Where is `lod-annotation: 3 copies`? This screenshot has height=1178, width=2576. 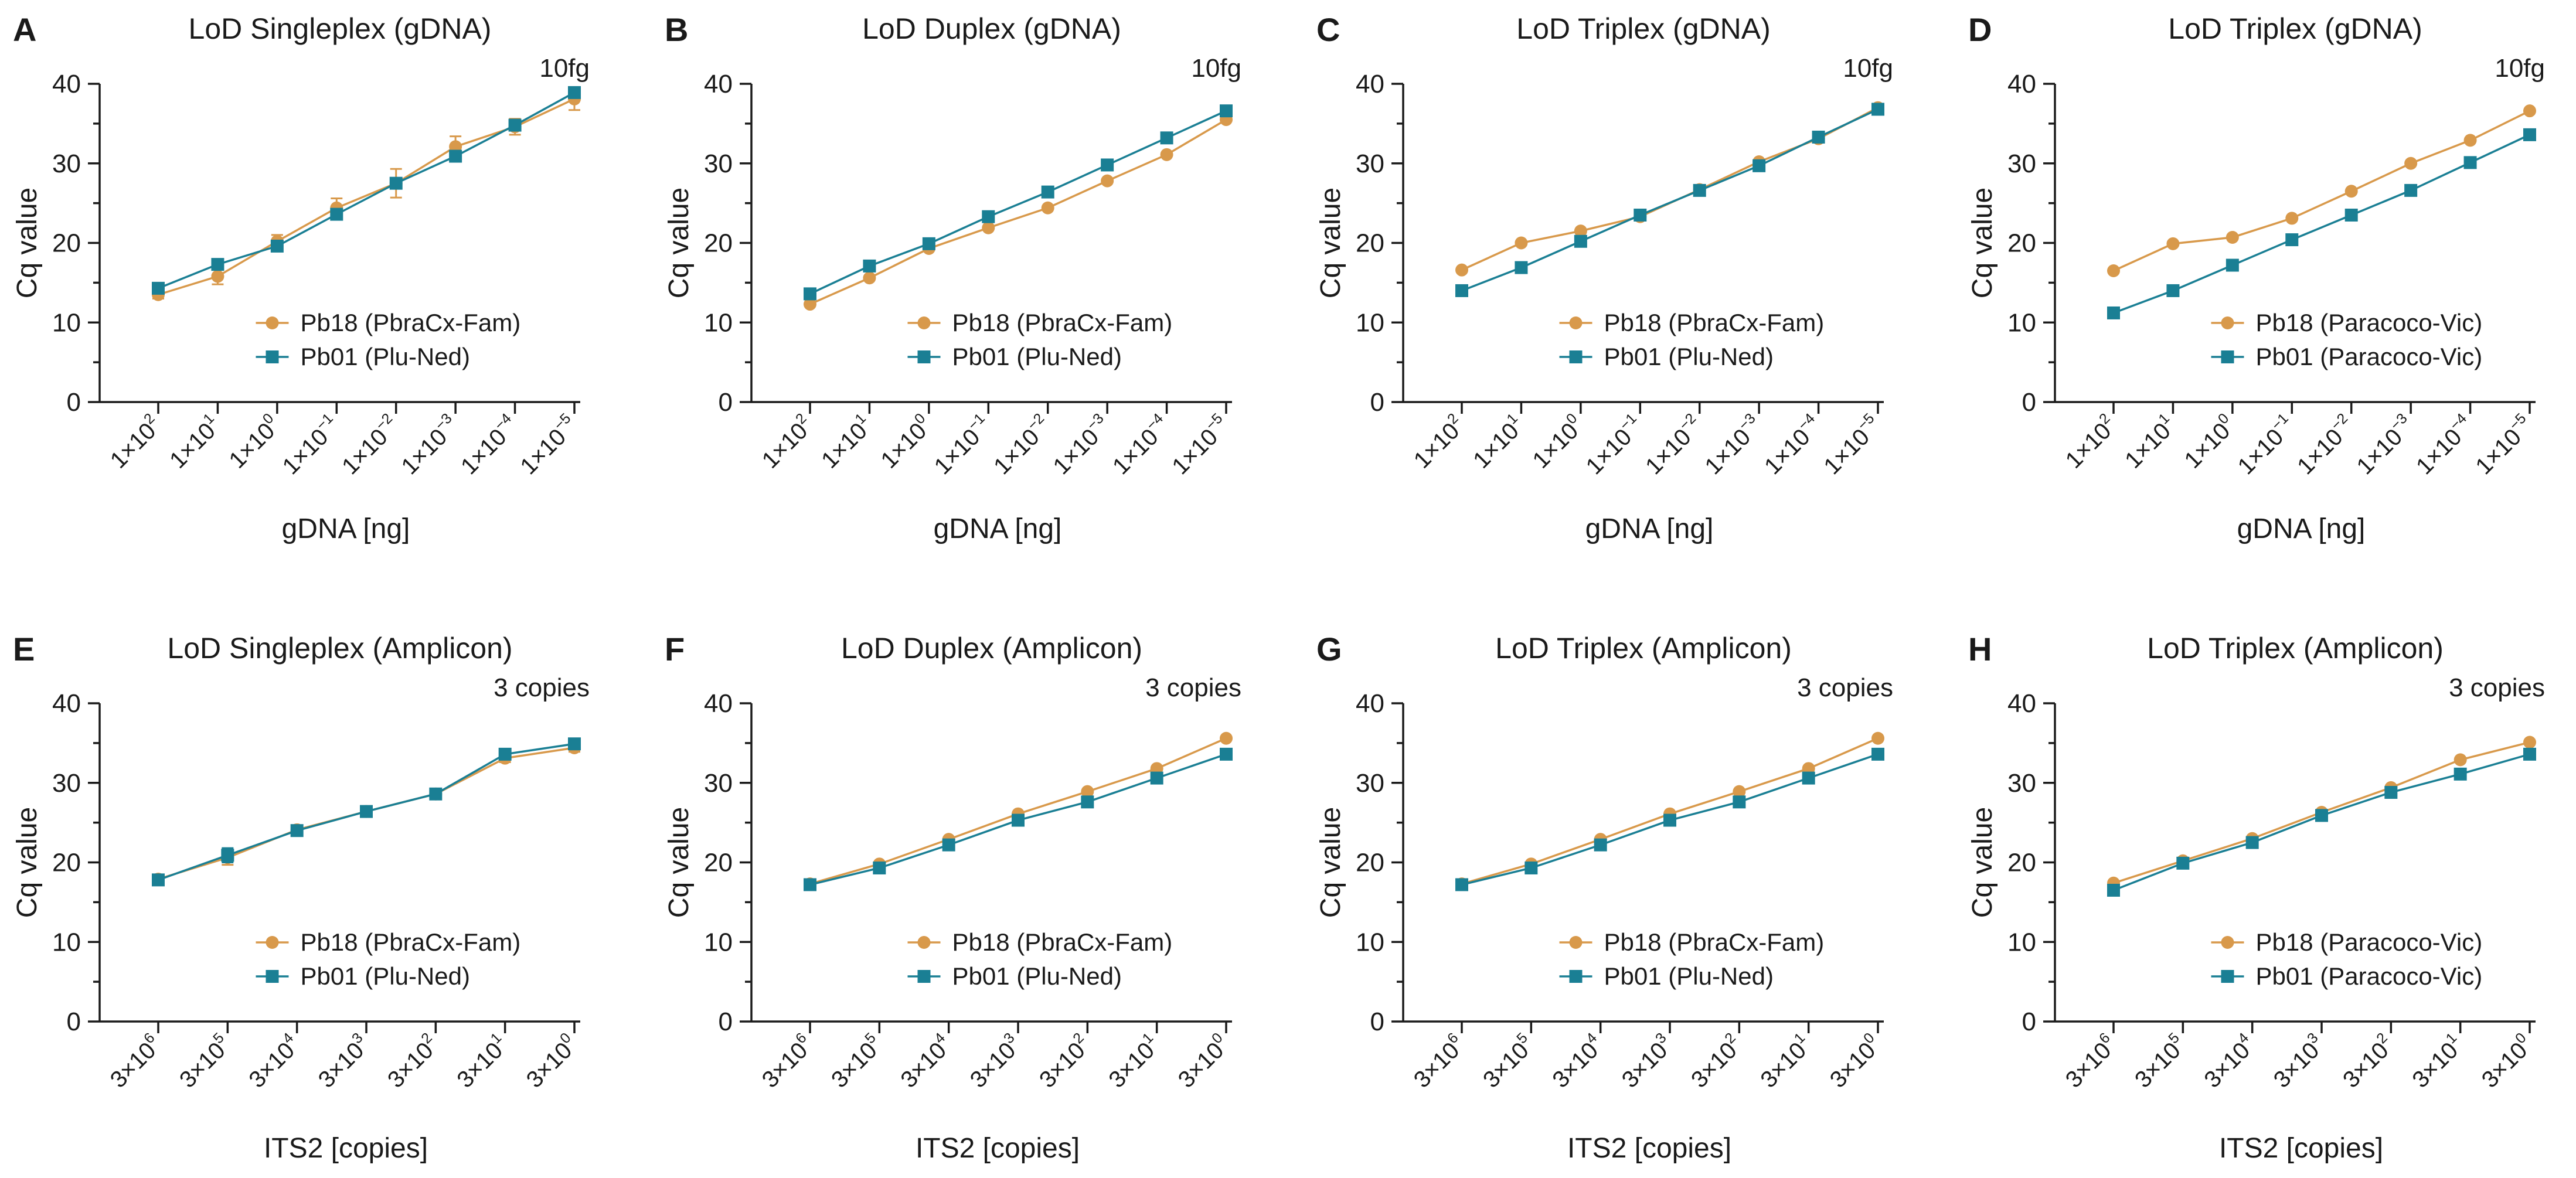 lod-annotation: 3 copies is located at coordinates (2497, 687).